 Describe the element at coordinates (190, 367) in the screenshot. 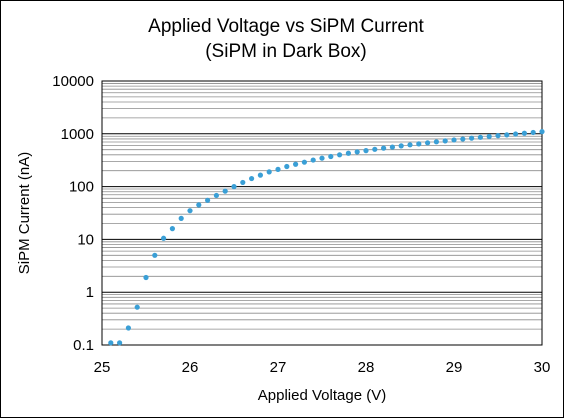

I see `x-tick-label: 26` at that location.